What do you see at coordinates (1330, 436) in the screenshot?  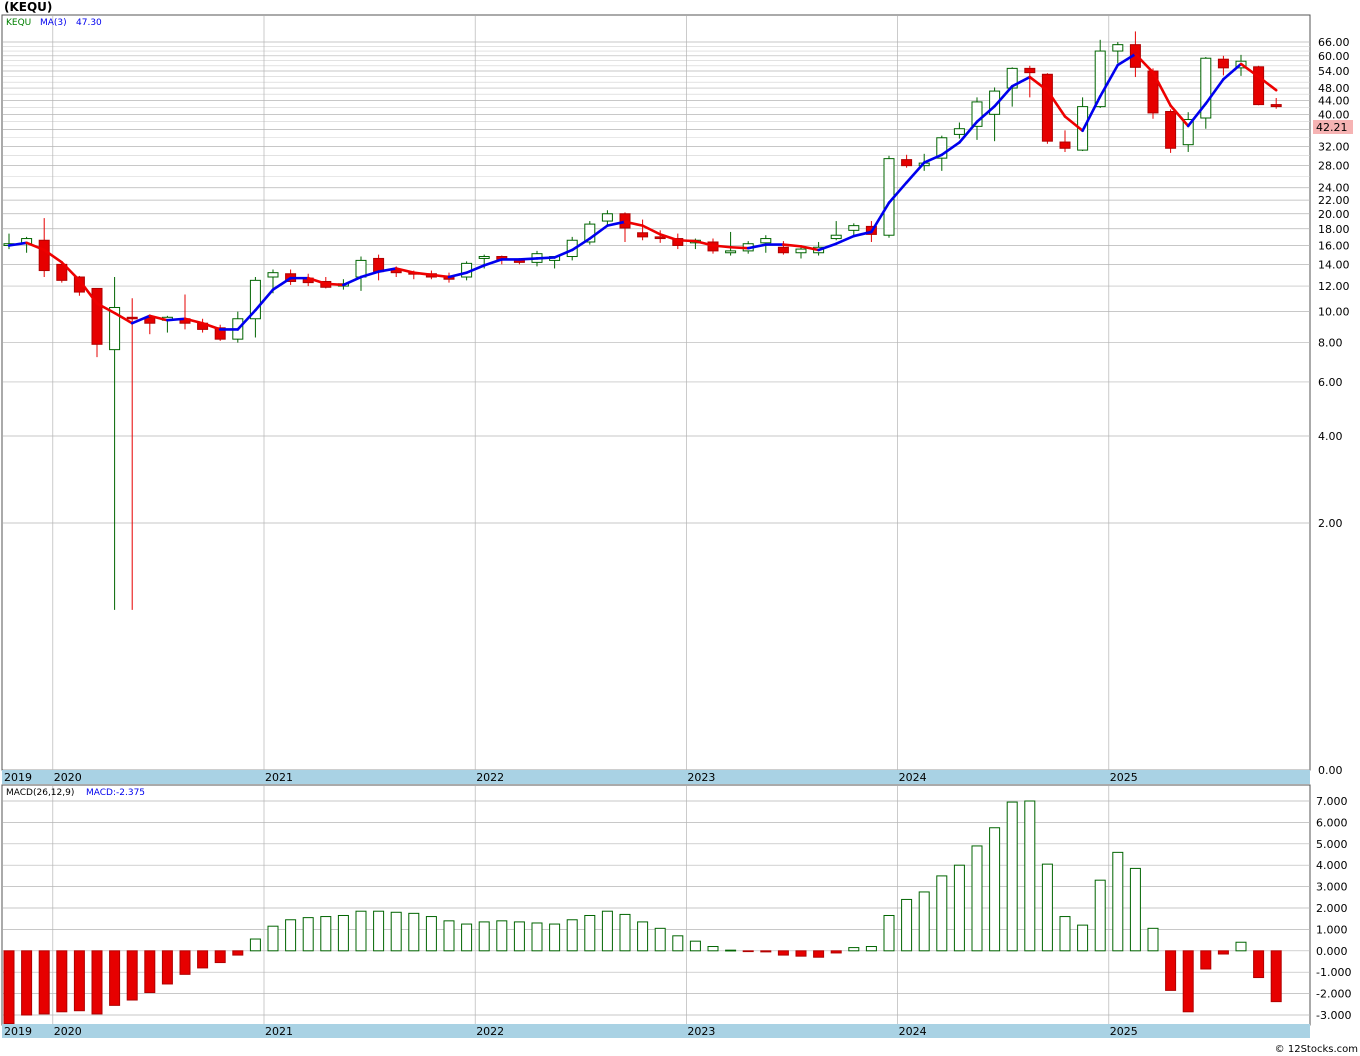 I see `price-y-tick-label: 4.00` at bounding box center [1330, 436].